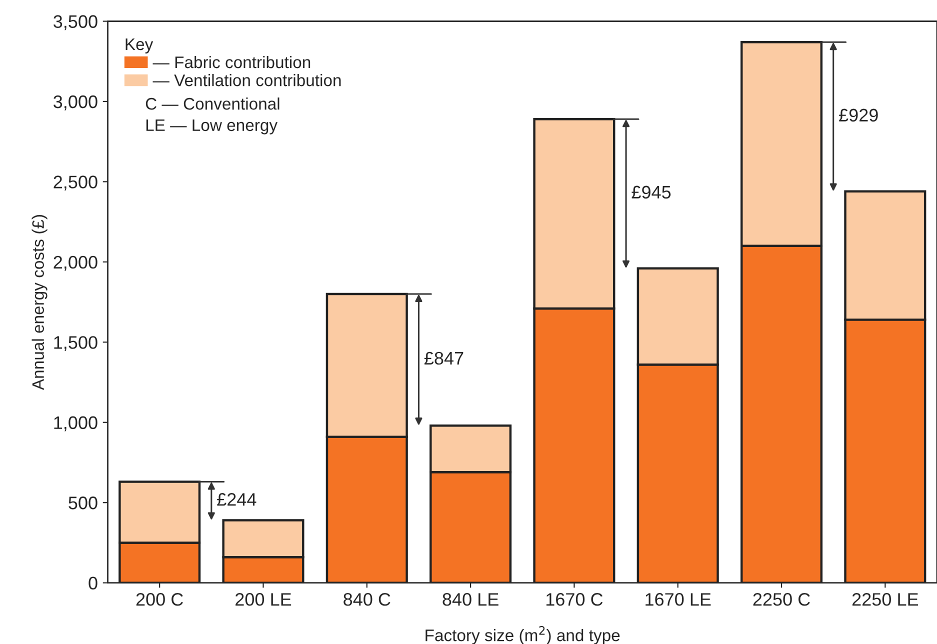  Describe the element at coordinates (264, 599) in the screenshot. I see `x-tick-label: 200 LE` at that location.